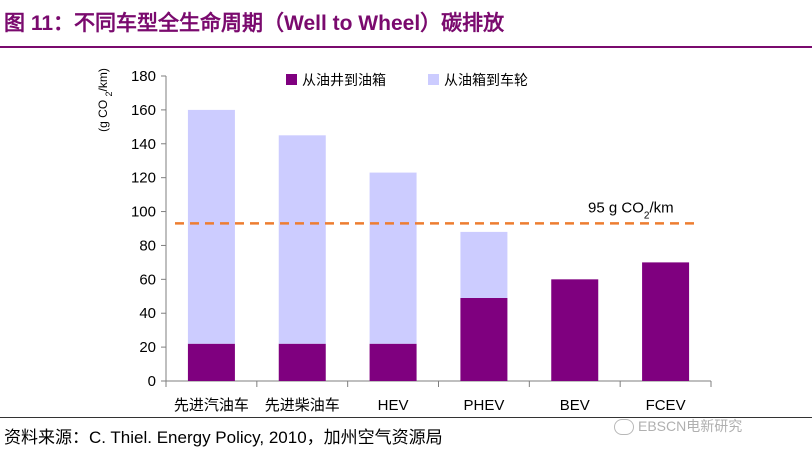 This screenshot has height=460, width=812. I want to click on reference-line-label: 95 g CO2/km, so click(631, 210).